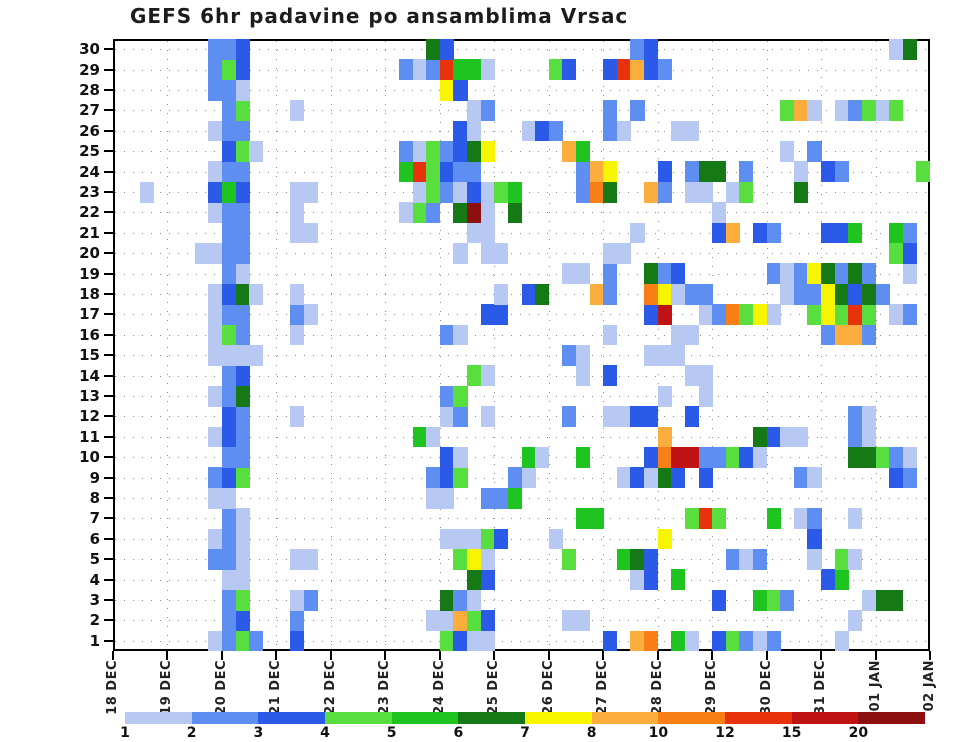  I want to click on legend-tick-label: 8, so click(591, 733).